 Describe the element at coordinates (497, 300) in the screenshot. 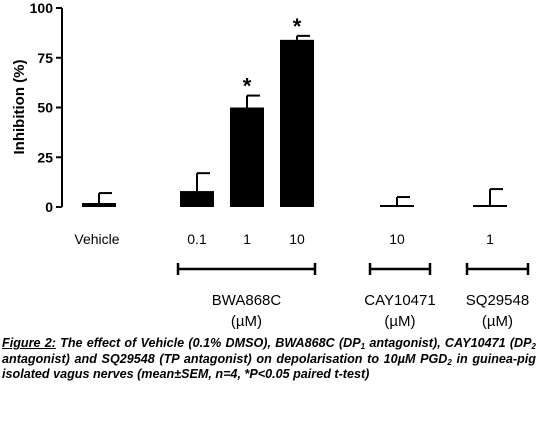

I see `group-name: SQ29548` at that location.